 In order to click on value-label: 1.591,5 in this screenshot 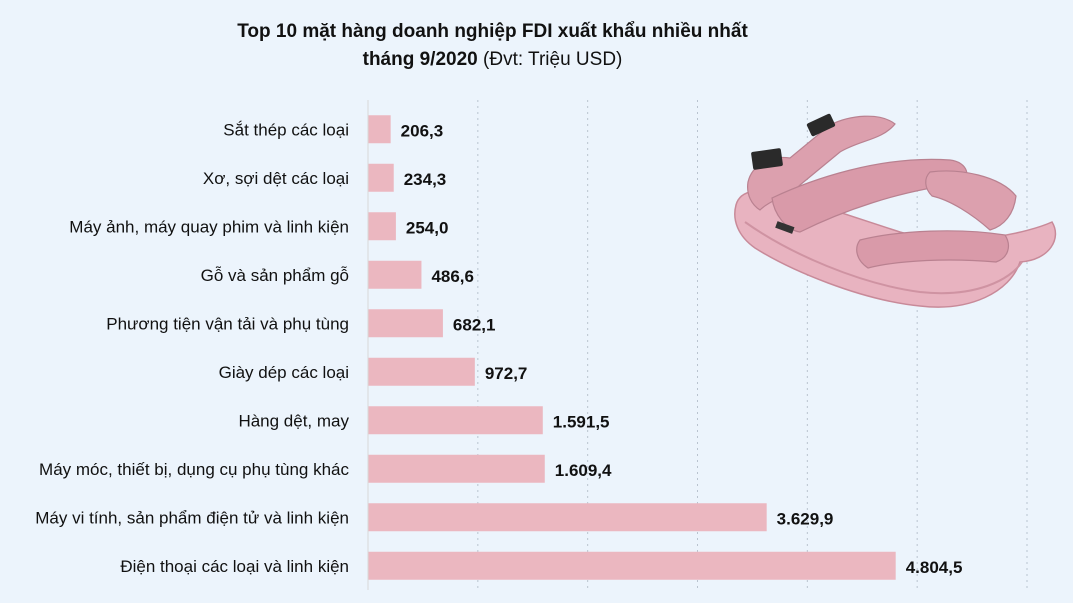, I will do `click(581, 421)`.